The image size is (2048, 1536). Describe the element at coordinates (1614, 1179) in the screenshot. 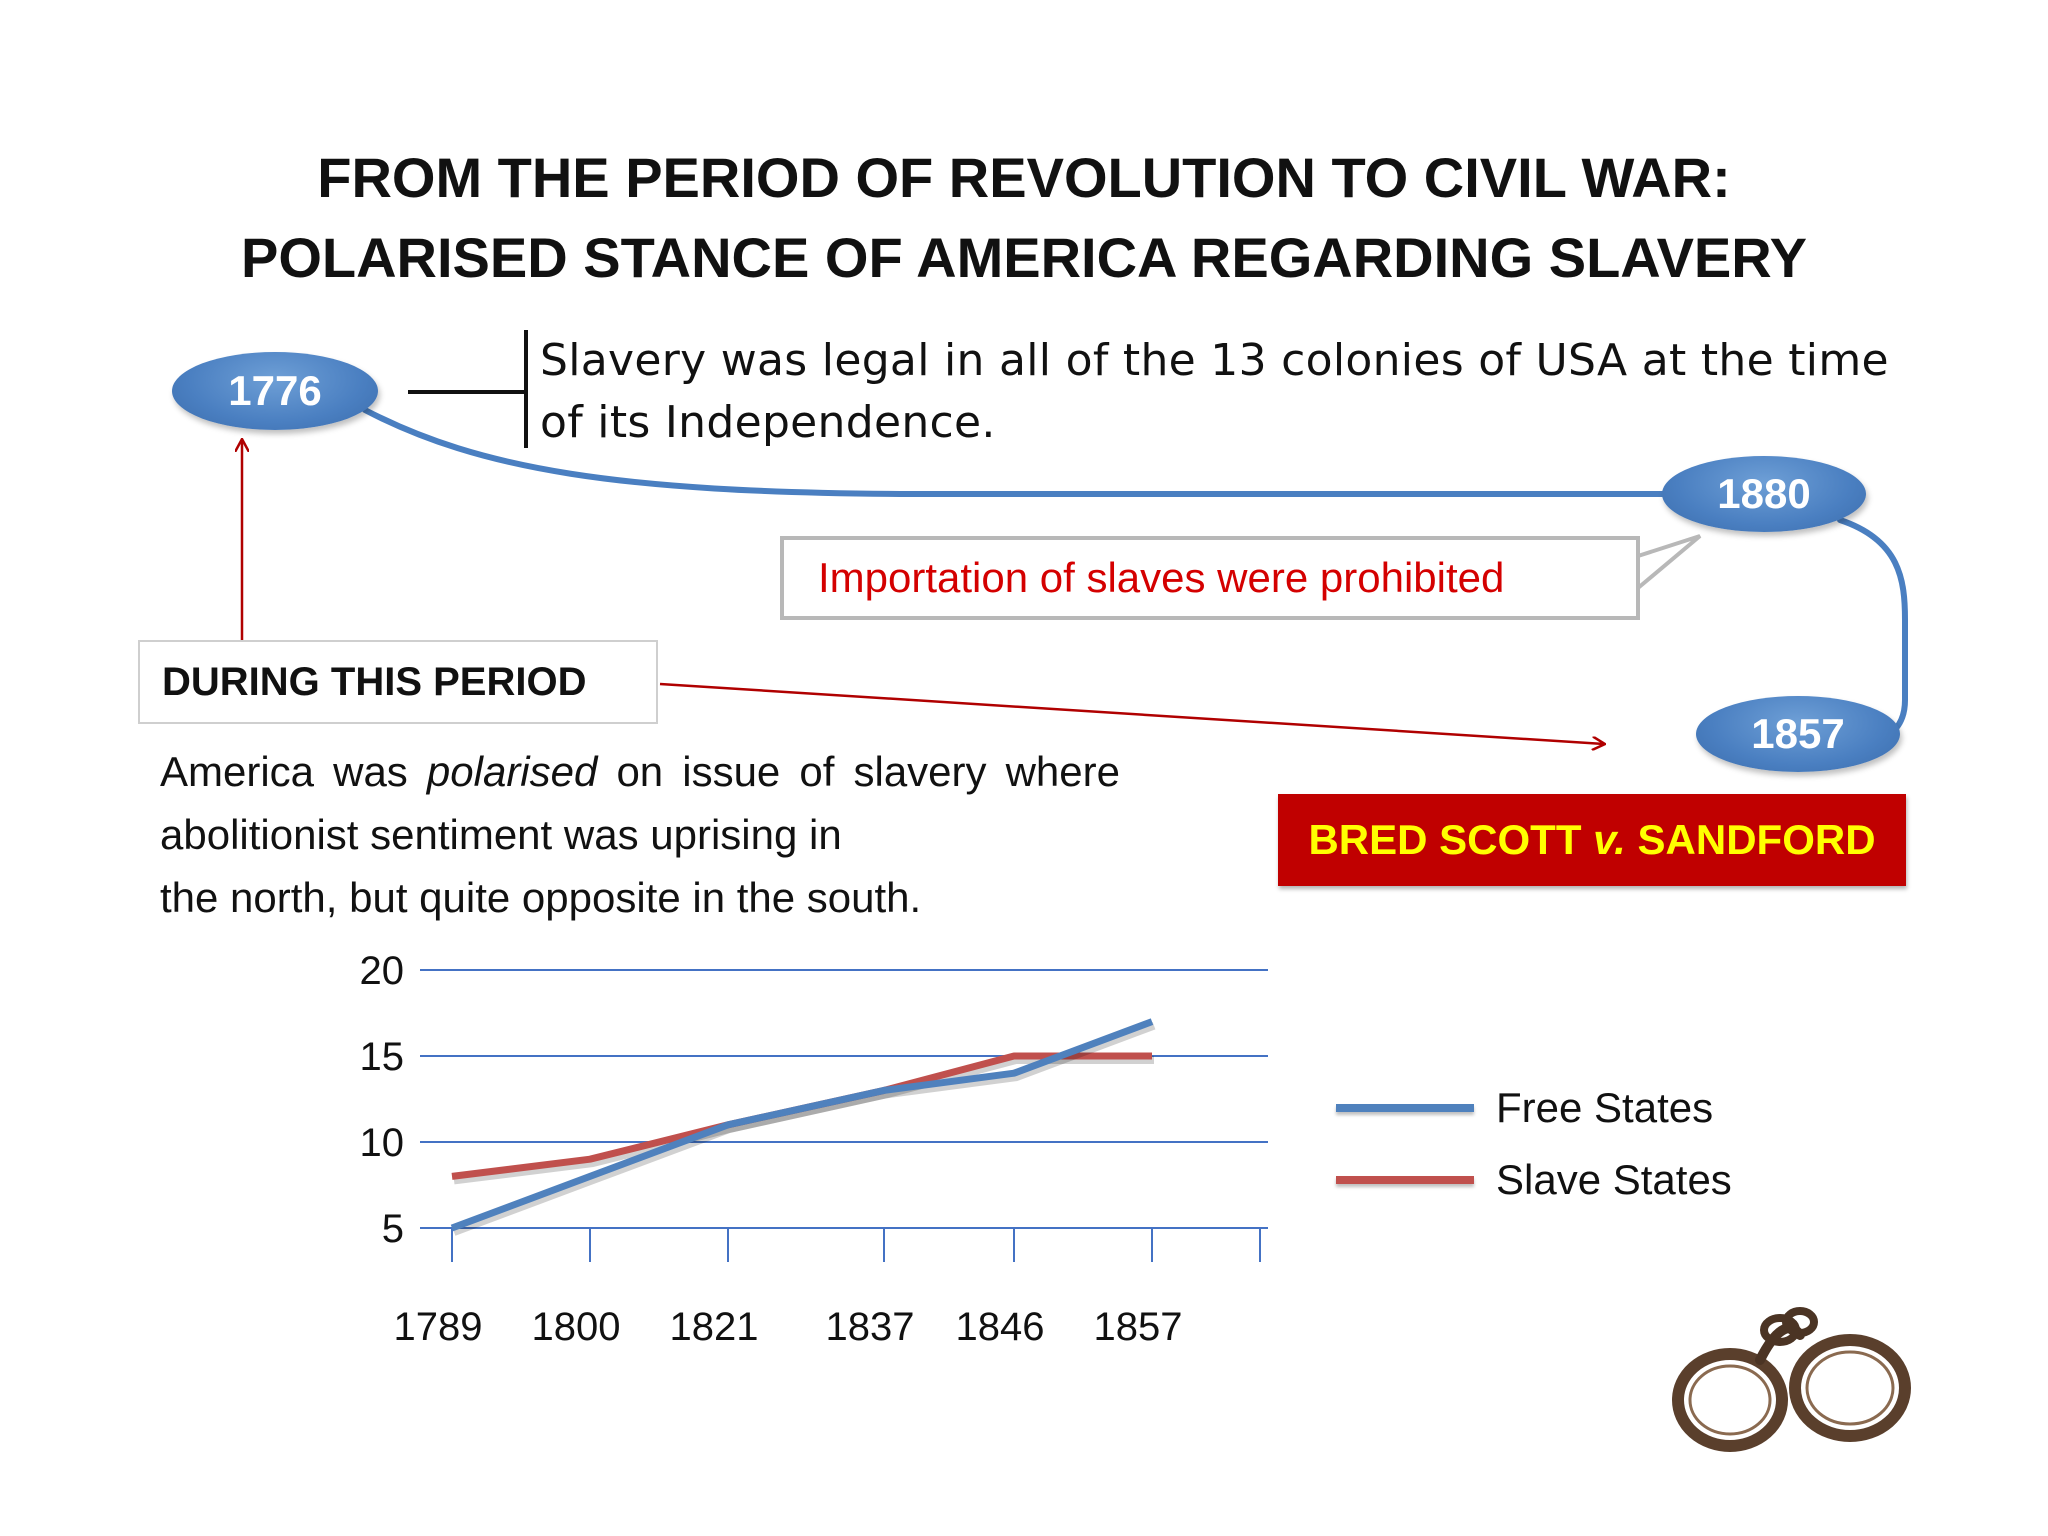

I see `legend-label-slave: Slave States` at that location.